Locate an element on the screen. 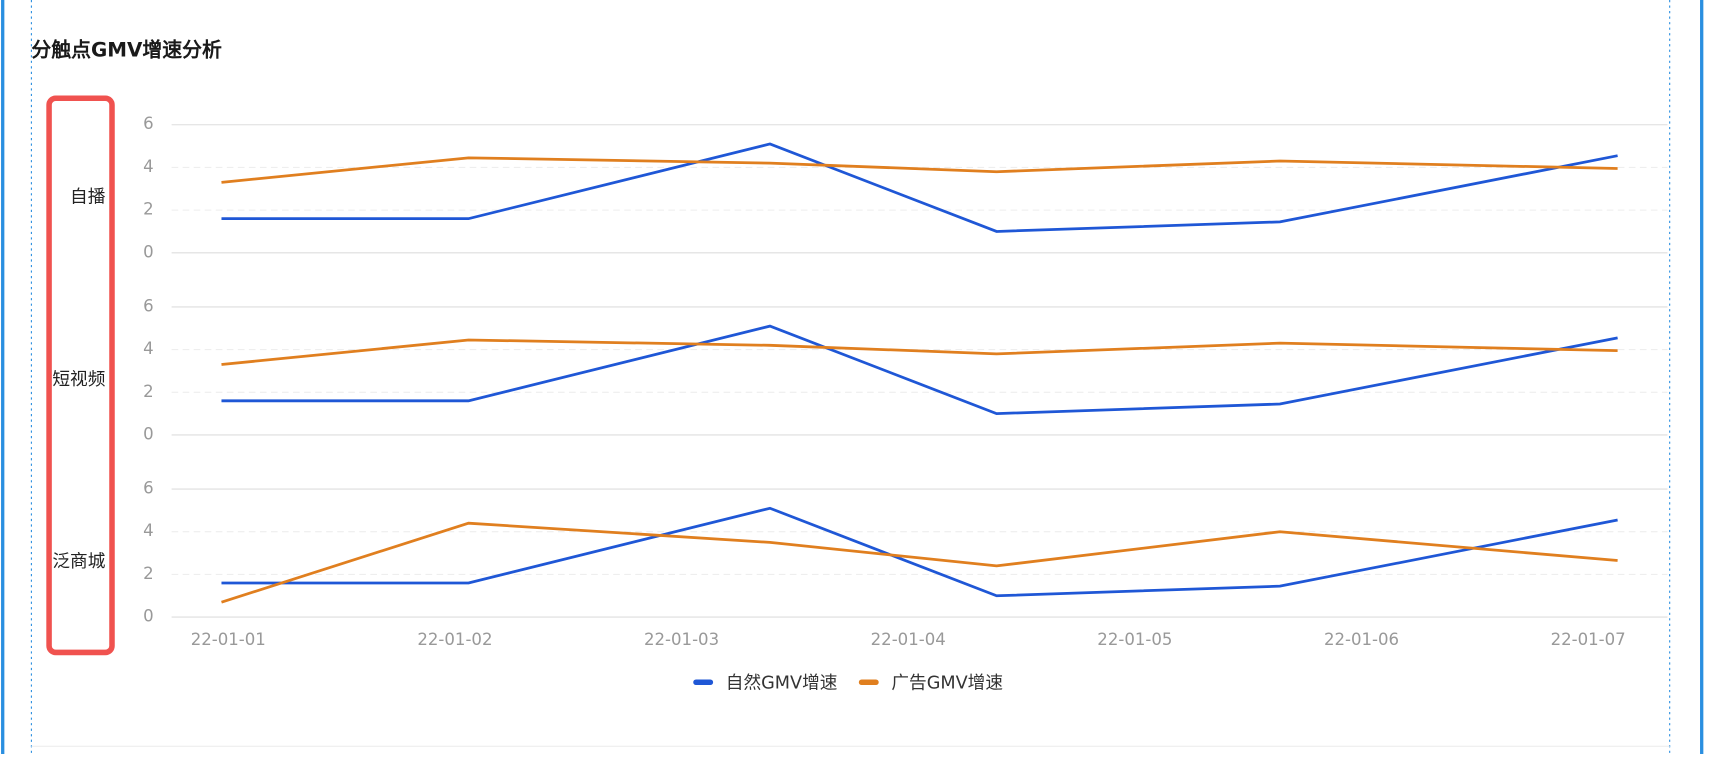  x-tick-label: 22-01-01 is located at coordinates (228, 639).